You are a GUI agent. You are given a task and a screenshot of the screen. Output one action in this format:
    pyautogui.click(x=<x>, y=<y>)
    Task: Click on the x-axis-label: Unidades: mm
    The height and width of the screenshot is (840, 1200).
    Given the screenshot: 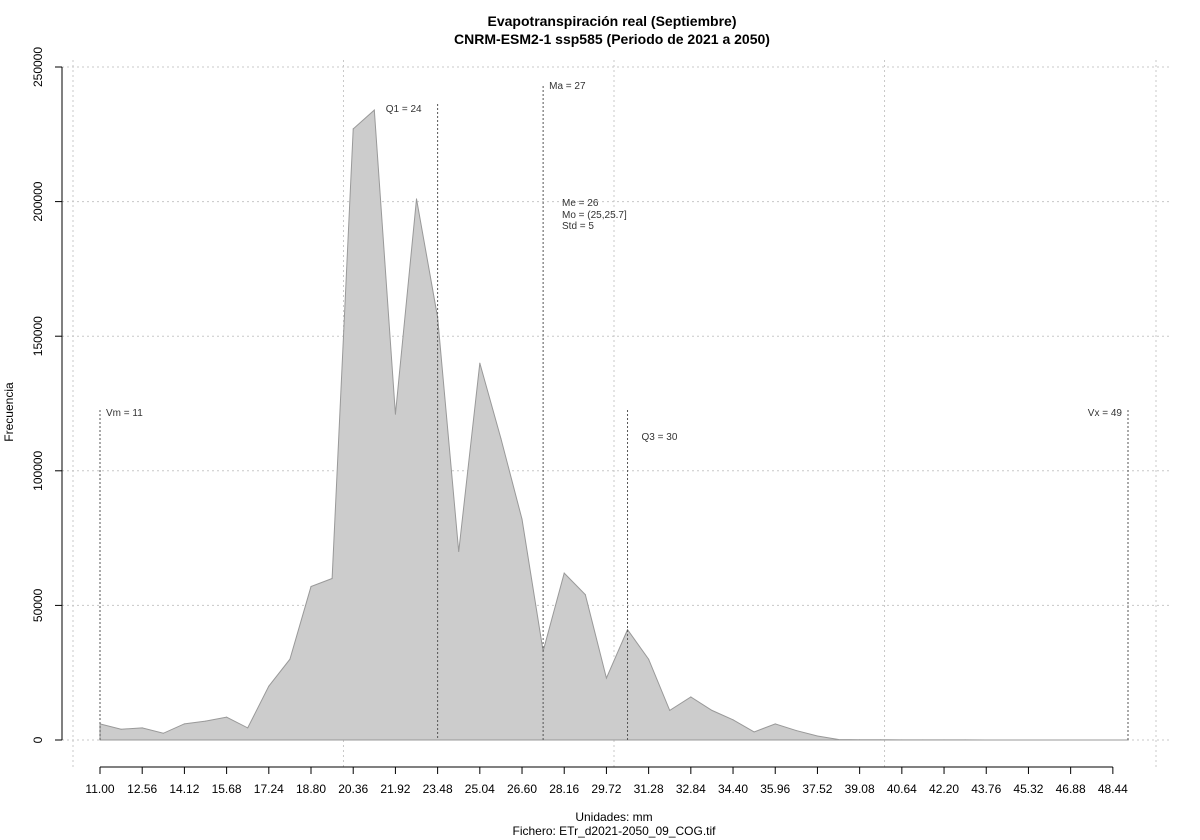 What is the action you would take?
    pyautogui.click(x=613, y=817)
    